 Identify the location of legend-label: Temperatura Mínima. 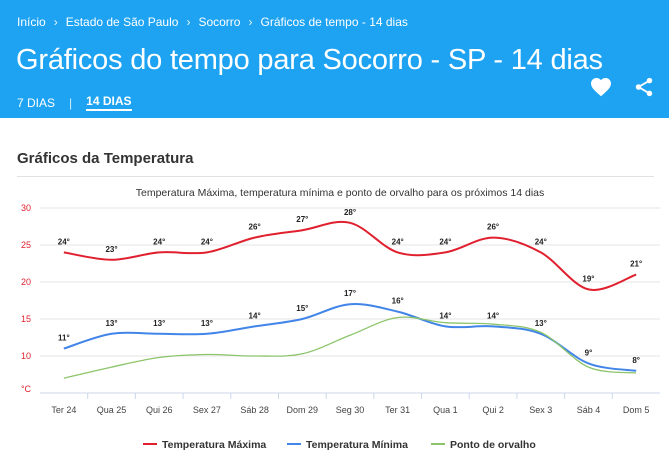
(357, 445).